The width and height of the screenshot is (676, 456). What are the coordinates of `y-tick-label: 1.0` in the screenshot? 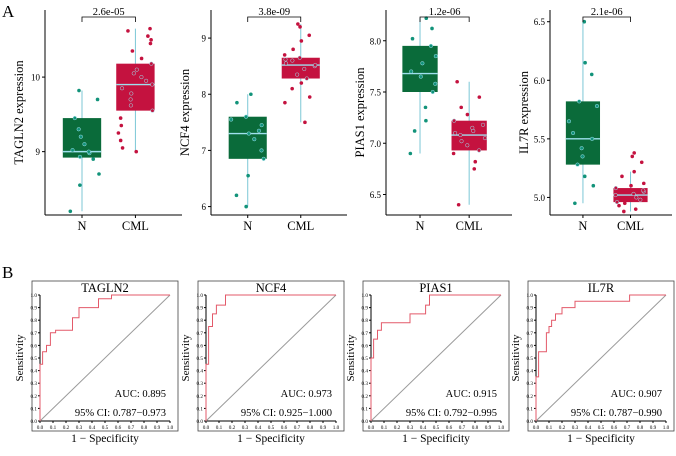 It's located at (530, 296).